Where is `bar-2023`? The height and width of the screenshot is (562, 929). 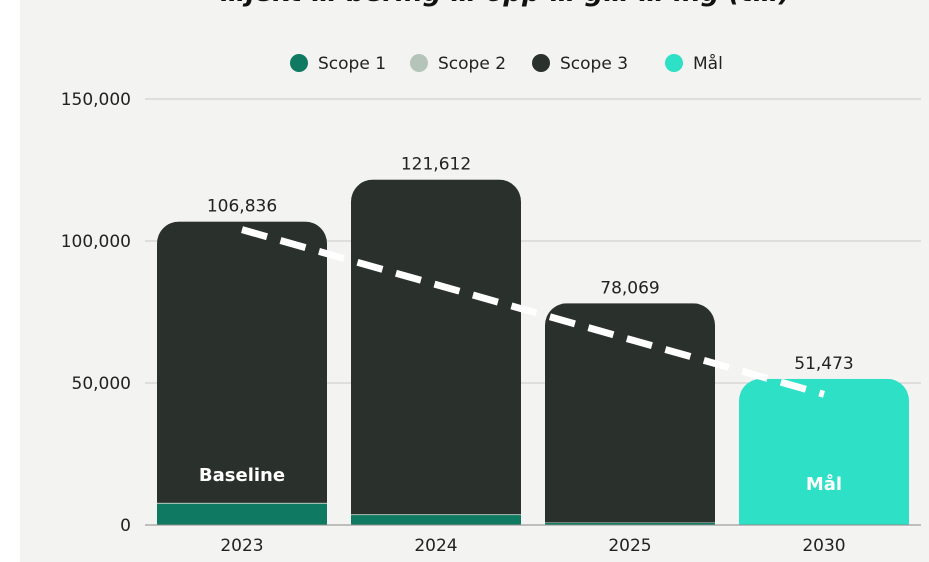
bar-2023 is located at coordinates (242, 373).